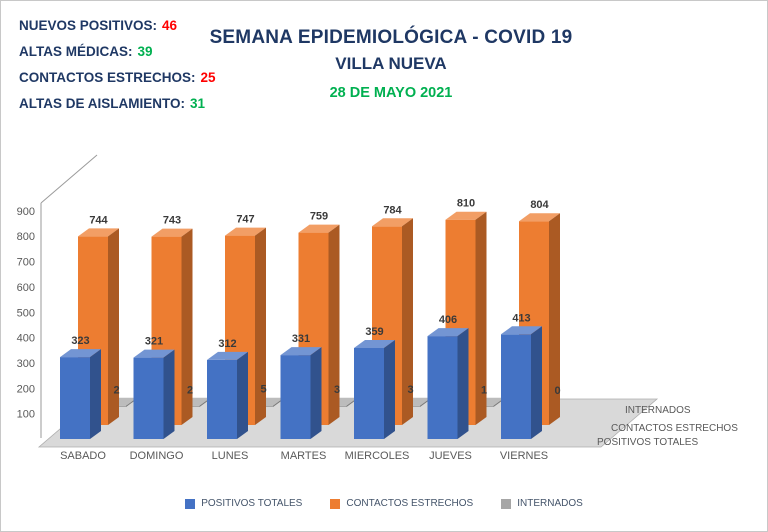 The height and width of the screenshot is (532, 768). I want to click on report-date: 28 DE MAYO 2021, so click(391, 93).